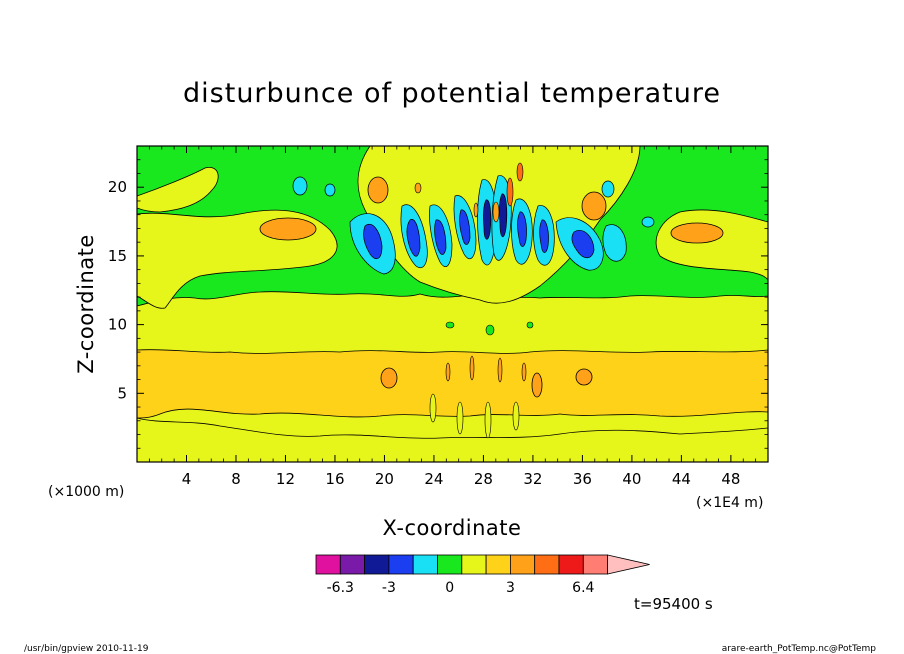 This screenshot has width=904, height=654. What do you see at coordinates (799, 649) in the screenshot?
I see `footer-right: arare-earth_PotTemp.nc@PotTemp` at bounding box center [799, 649].